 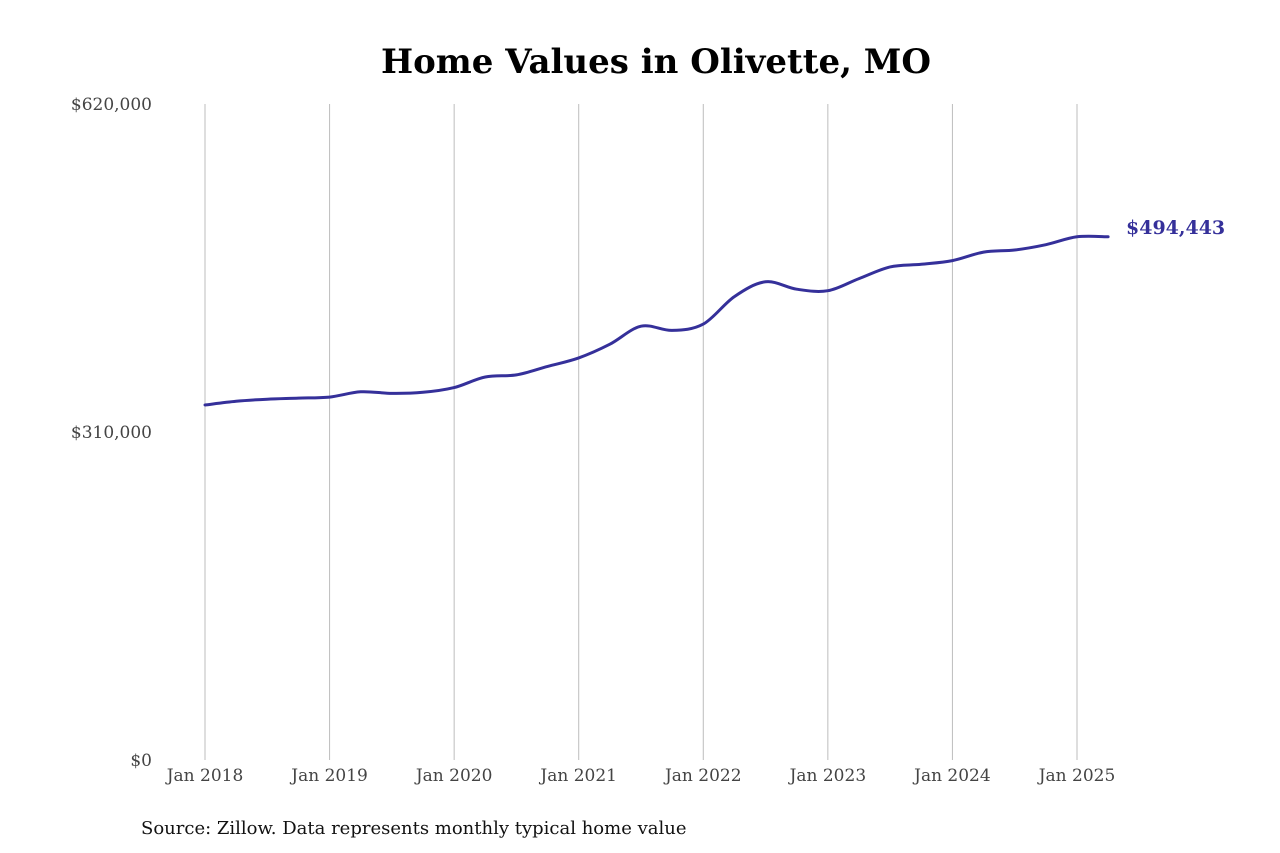 I want to click on y-tick-label: $310,000, so click(x=111, y=433).